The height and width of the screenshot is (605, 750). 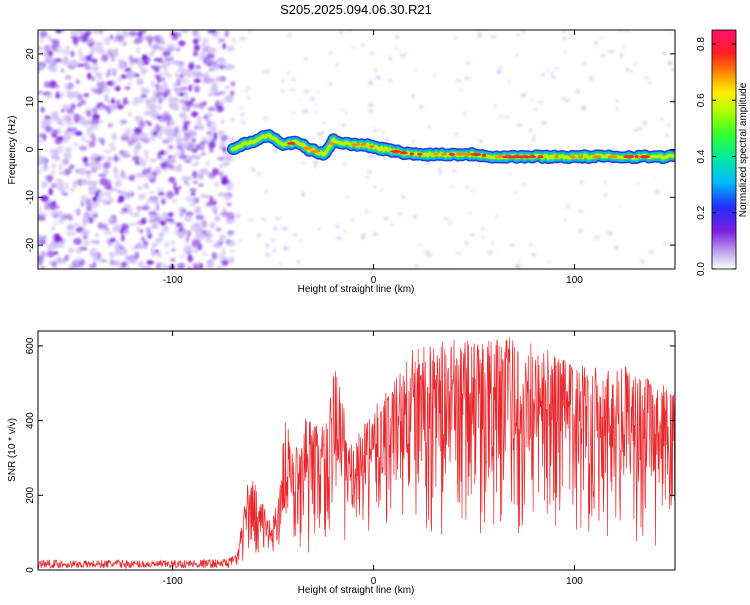 What do you see at coordinates (574, 280) in the screenshot?
I see `x-tick-label: 100` at bounding box center [574, 280].